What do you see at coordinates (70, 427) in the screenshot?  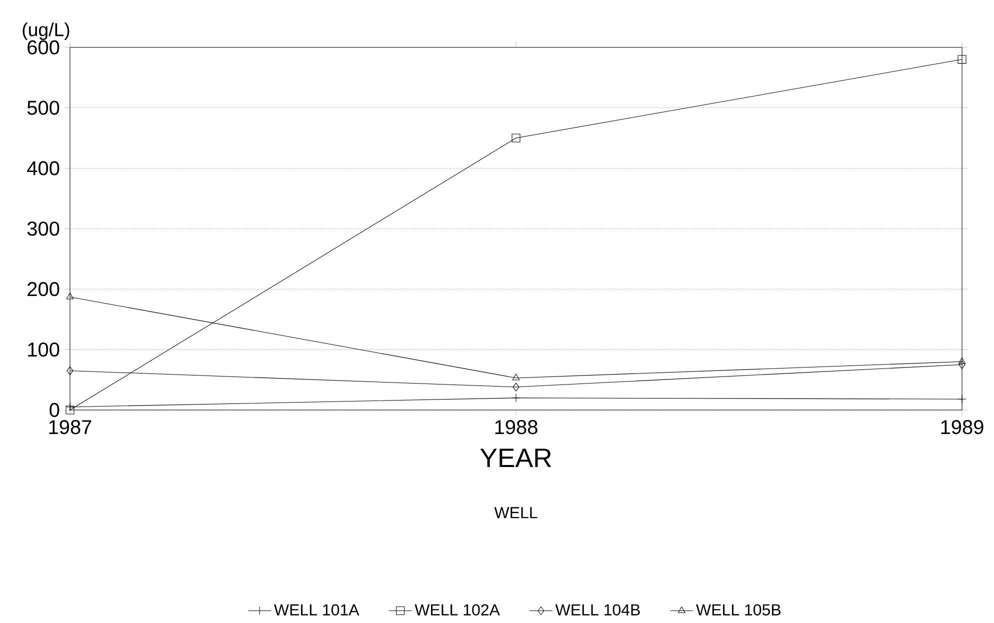 I see `x-tick-label: 1987` at bounding box center [70, 427].